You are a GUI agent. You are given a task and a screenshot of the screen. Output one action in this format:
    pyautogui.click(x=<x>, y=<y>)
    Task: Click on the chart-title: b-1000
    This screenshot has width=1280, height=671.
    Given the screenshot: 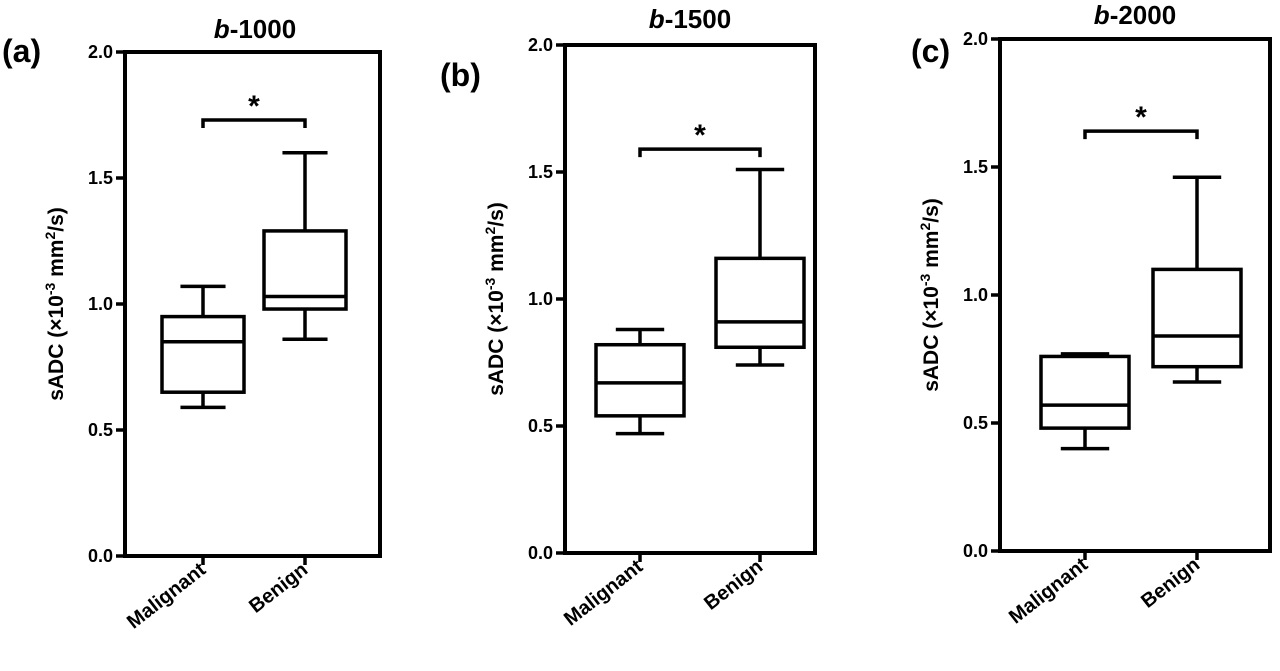 What is the action you would take?
    pyautogui.click(x=255, y=29)
    